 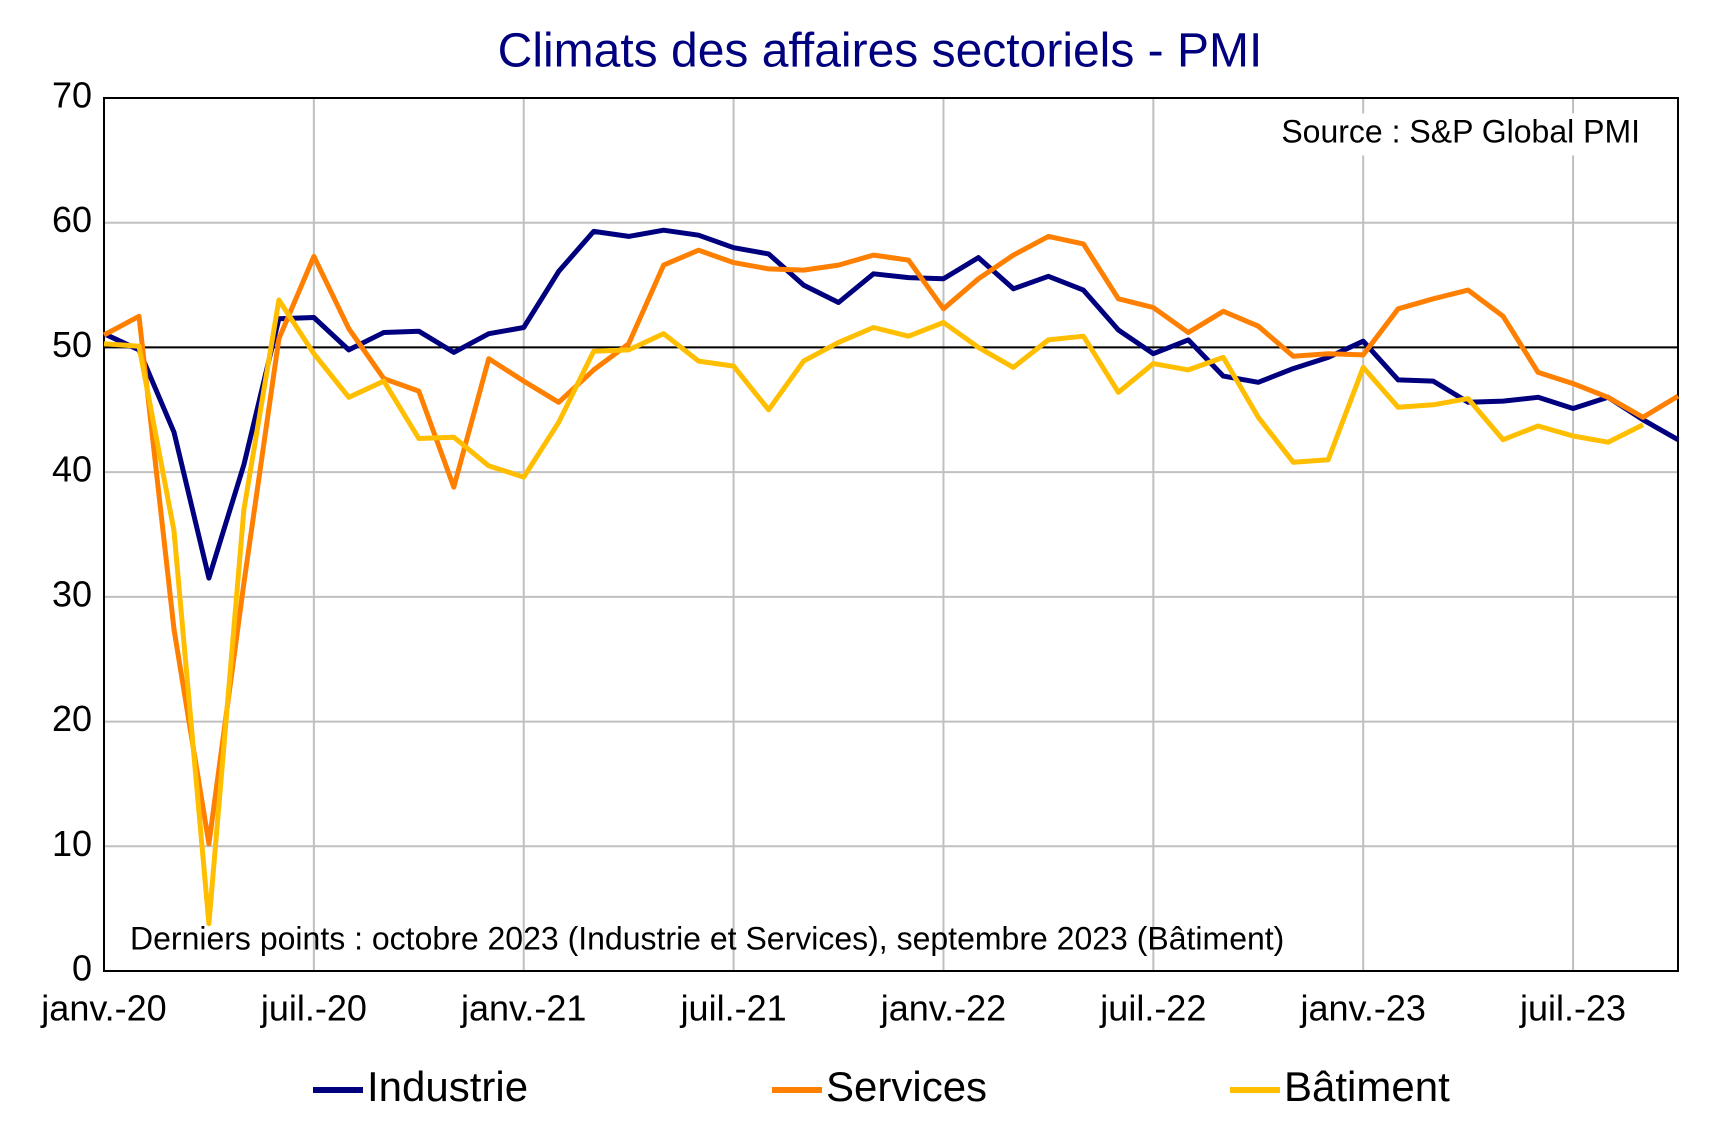 What do you see at coordinates (103, 1008) in the screenshot?
I see `x-tick-label: janv.-20` at bounding box center [103, 1008].